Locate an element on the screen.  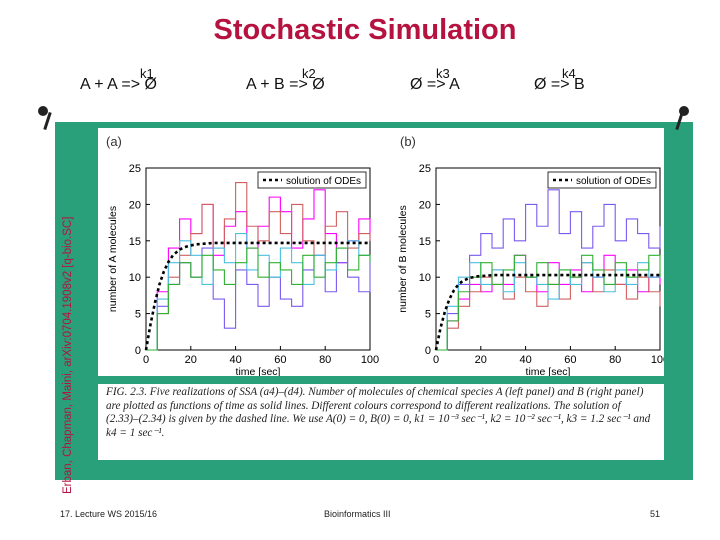
panel-b-xtick-label: 80 is located at coordinates (615, 360).